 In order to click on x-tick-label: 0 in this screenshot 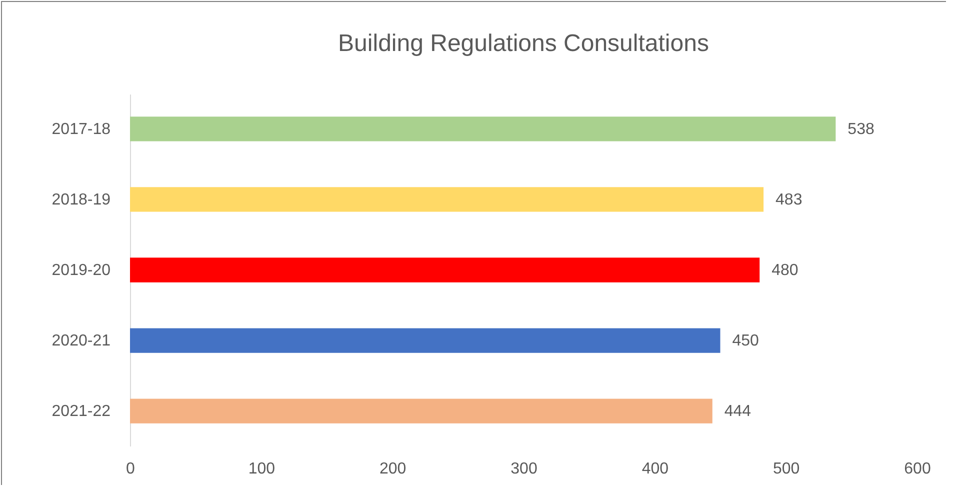, I will do `click(131, 469)`.